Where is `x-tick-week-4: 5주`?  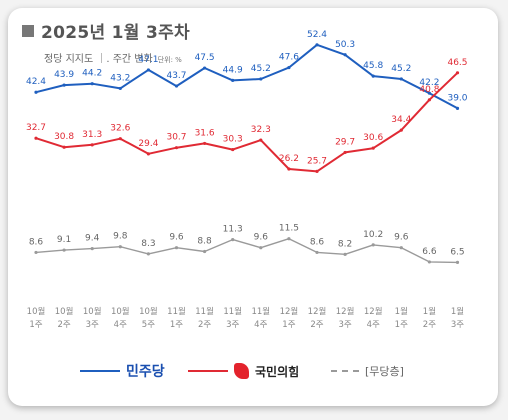 x-tick-week-4: 5주 is located at coordinates (148, 325).